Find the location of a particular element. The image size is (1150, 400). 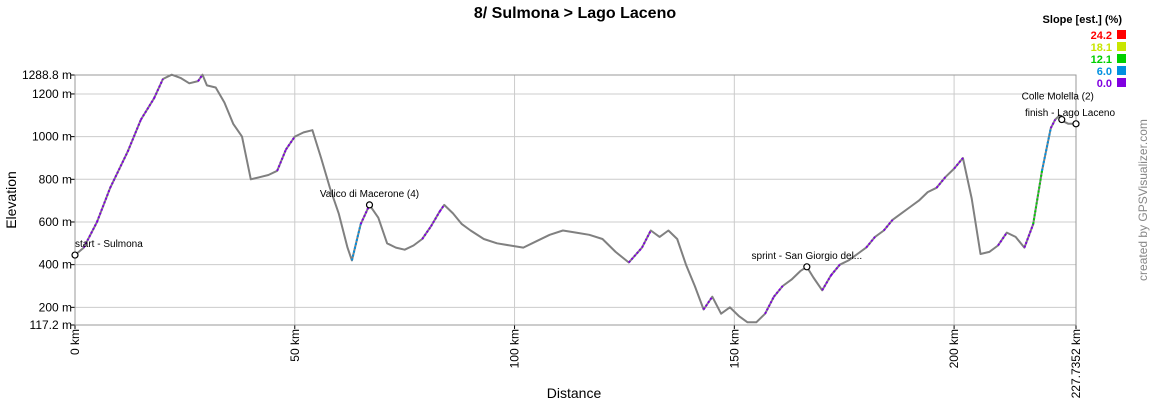

waypoint-label: finish - Lago Laceno is located at coordinates (1070, 113).